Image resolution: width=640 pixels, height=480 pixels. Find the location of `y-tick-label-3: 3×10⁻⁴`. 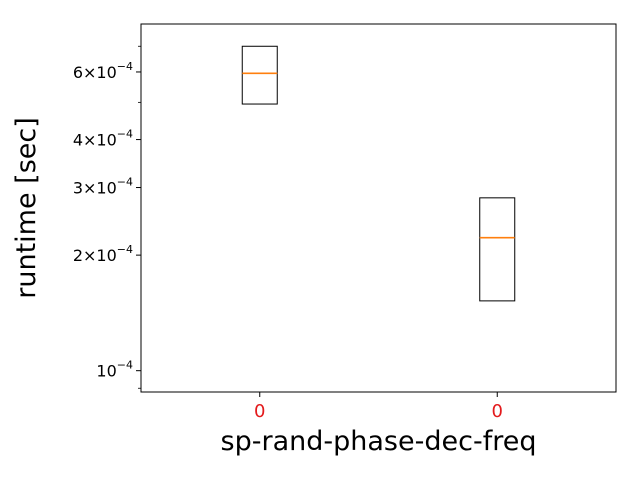

y-tick-label-3: 3×10⁻⁴ is located at coordinates (103, 187).